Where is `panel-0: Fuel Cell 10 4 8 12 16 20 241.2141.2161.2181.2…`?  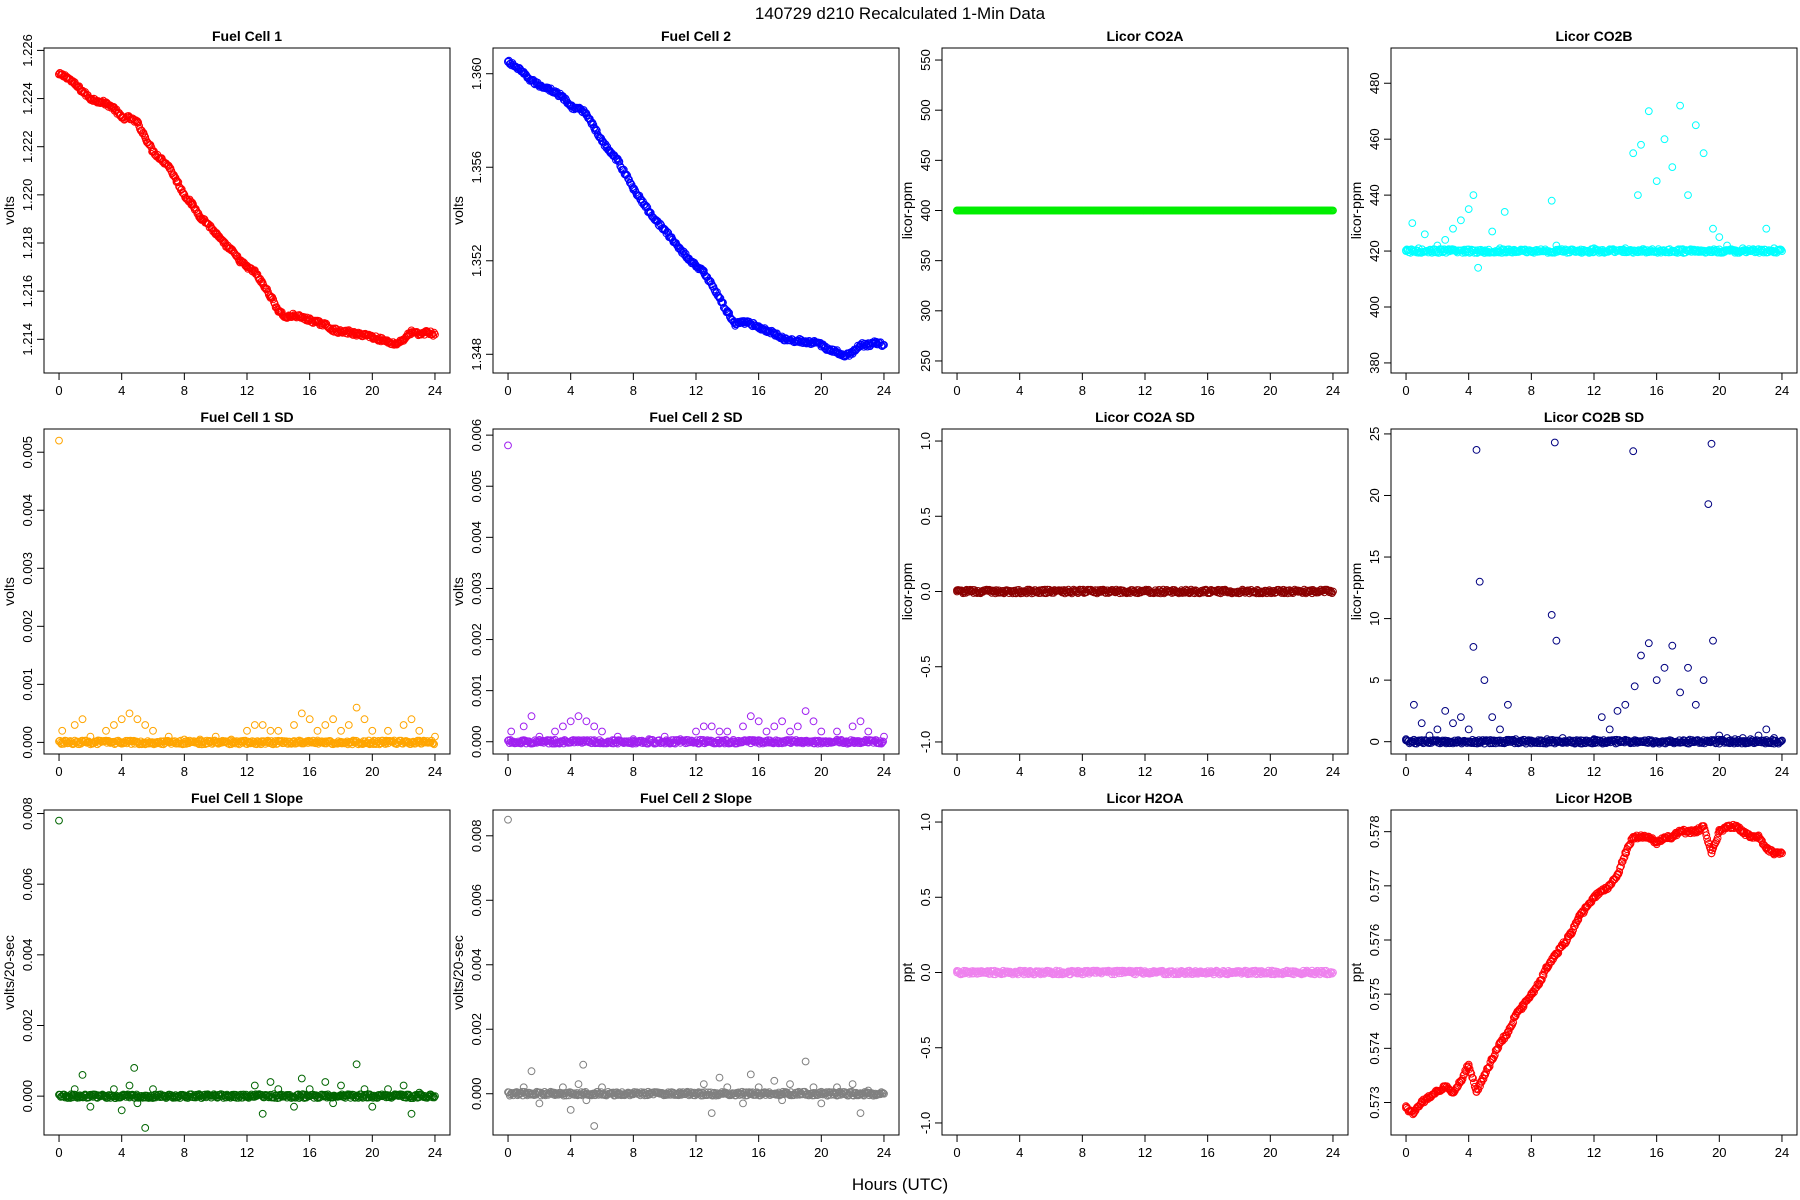 panel-0: Fuel Cell 10 4 8 12 16 20 241.2141.2161.2181.2… is located at coordinates (226, 213).